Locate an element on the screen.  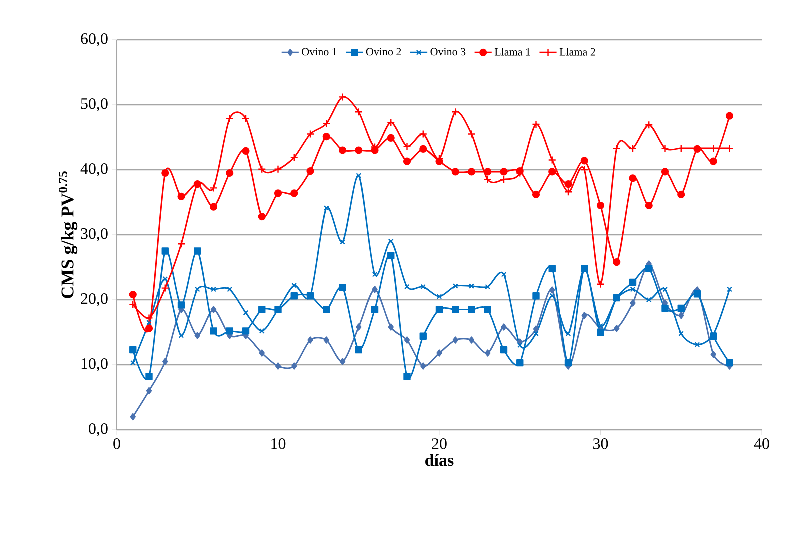
y-axis-title: CMS g/kg PV$^{0.75}$ is located at coordinates (68, 235).